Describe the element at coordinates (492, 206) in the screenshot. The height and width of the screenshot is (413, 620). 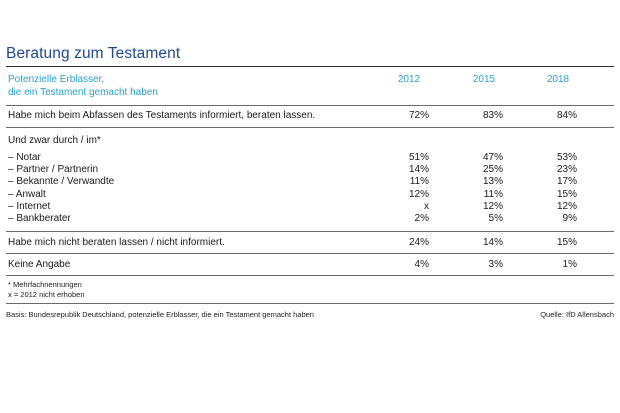
I see `cell-2015: 12%` at that location.